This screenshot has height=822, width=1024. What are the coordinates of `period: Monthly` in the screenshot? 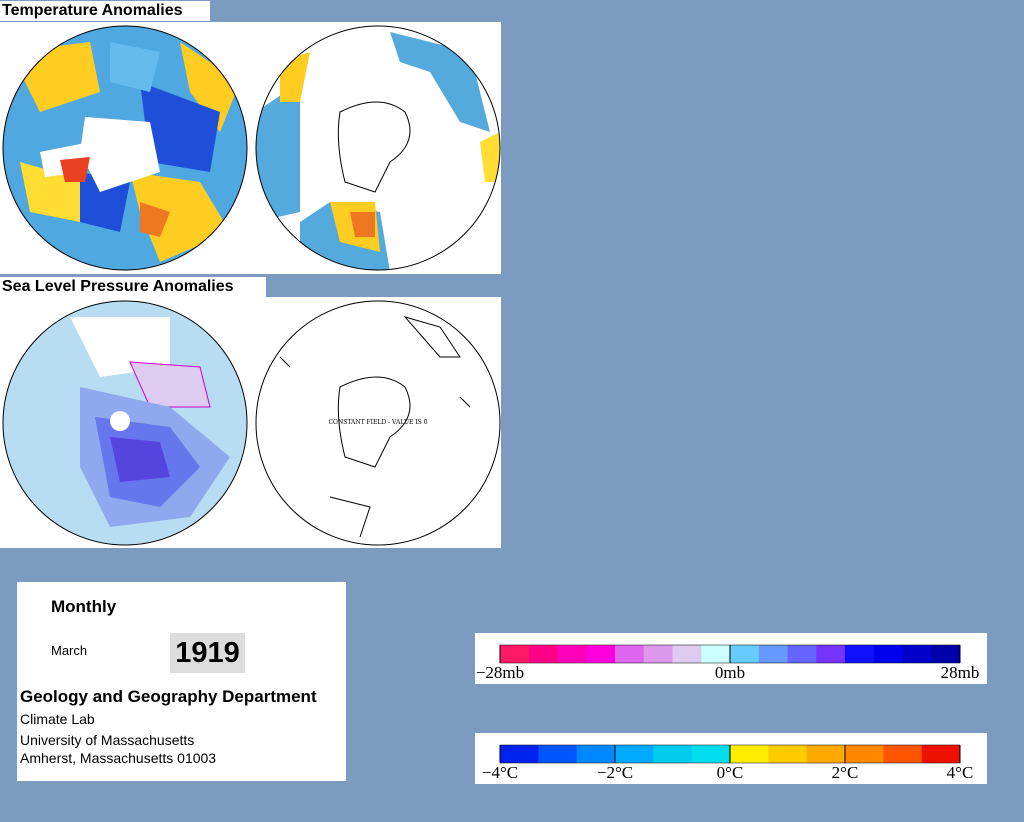 It's located at (84, 606).